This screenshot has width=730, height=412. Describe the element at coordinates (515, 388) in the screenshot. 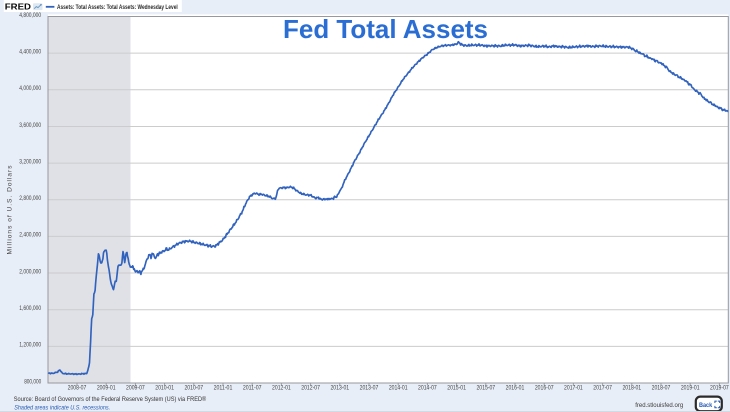

I see `svg-text: 2016-01` at that location.